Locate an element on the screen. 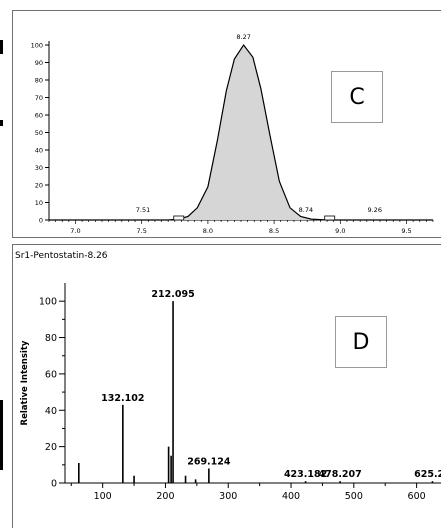  y-tick-label: 30 is located at coordinates (39, 168).